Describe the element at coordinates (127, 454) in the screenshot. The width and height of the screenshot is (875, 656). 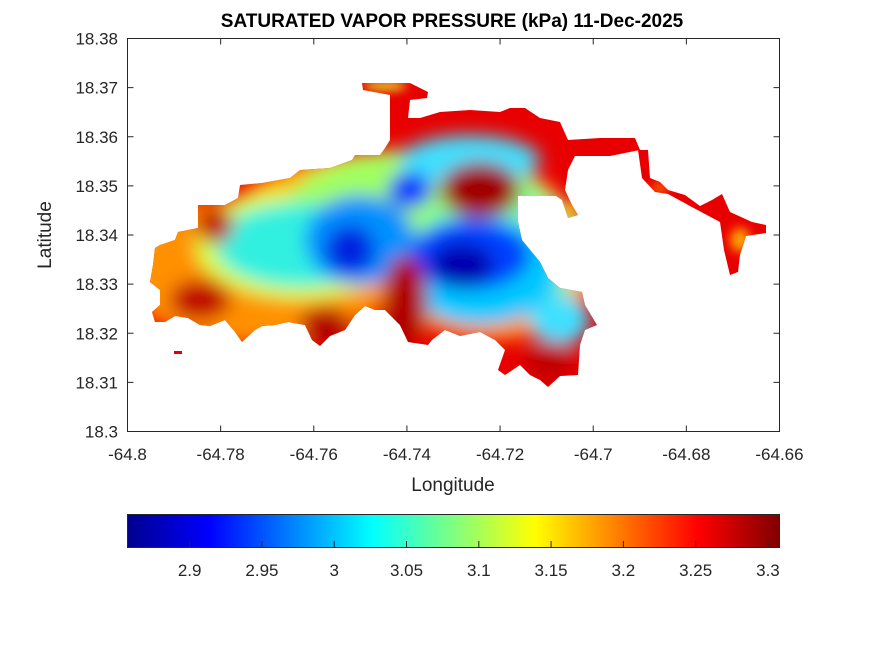
I see `x-tick-label: -64.8` at that location.